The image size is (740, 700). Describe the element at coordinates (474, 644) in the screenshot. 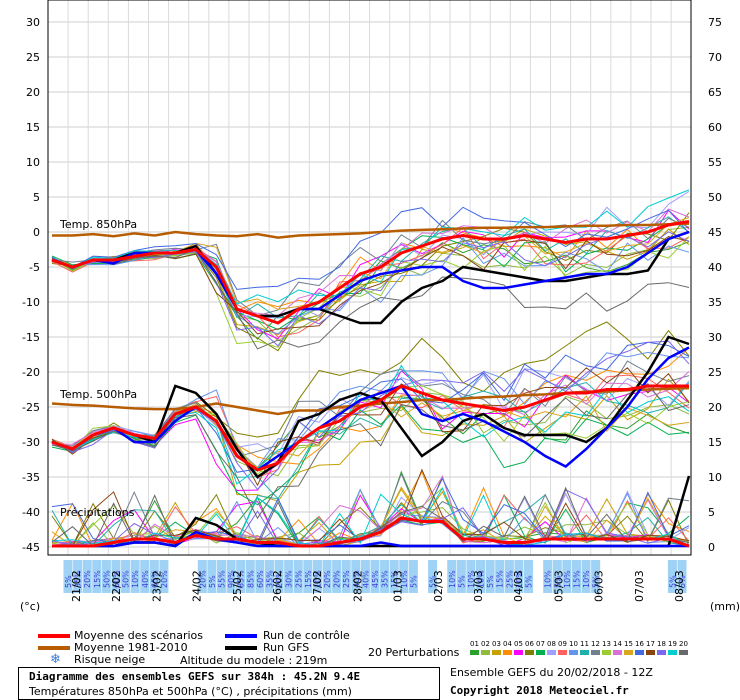

I see `perturbation-number: 01` at that location.